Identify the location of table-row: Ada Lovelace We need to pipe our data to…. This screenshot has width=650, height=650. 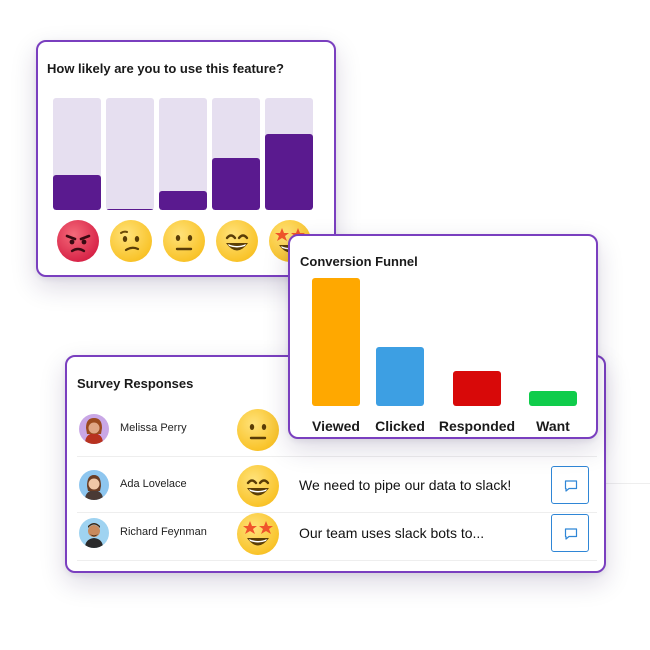
(337, 486).